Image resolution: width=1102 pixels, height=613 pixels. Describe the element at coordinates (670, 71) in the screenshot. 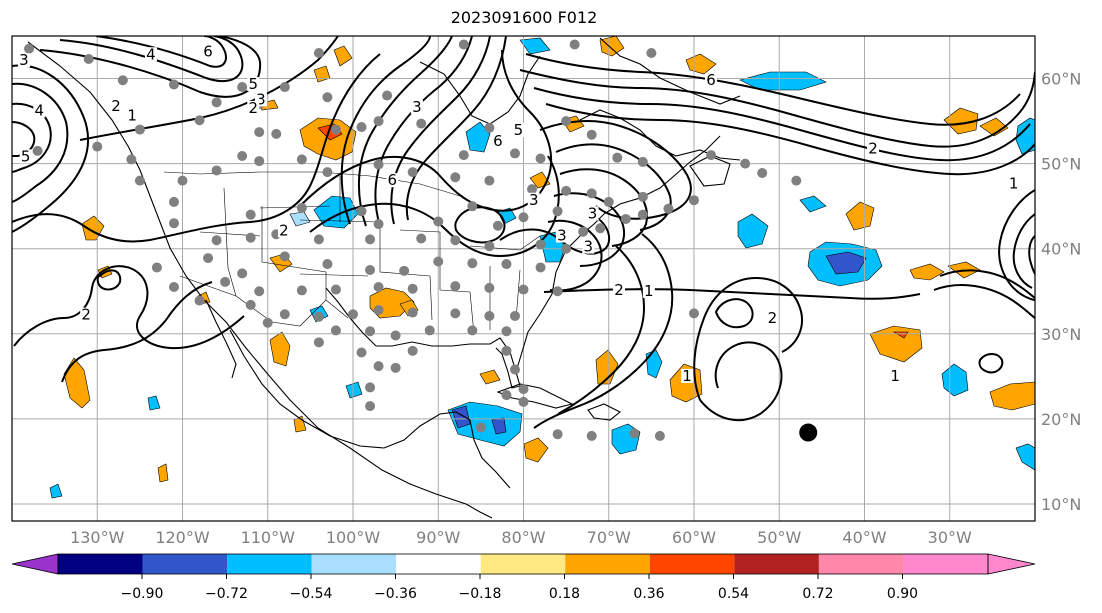

I see `coastline-greenland` at that location.